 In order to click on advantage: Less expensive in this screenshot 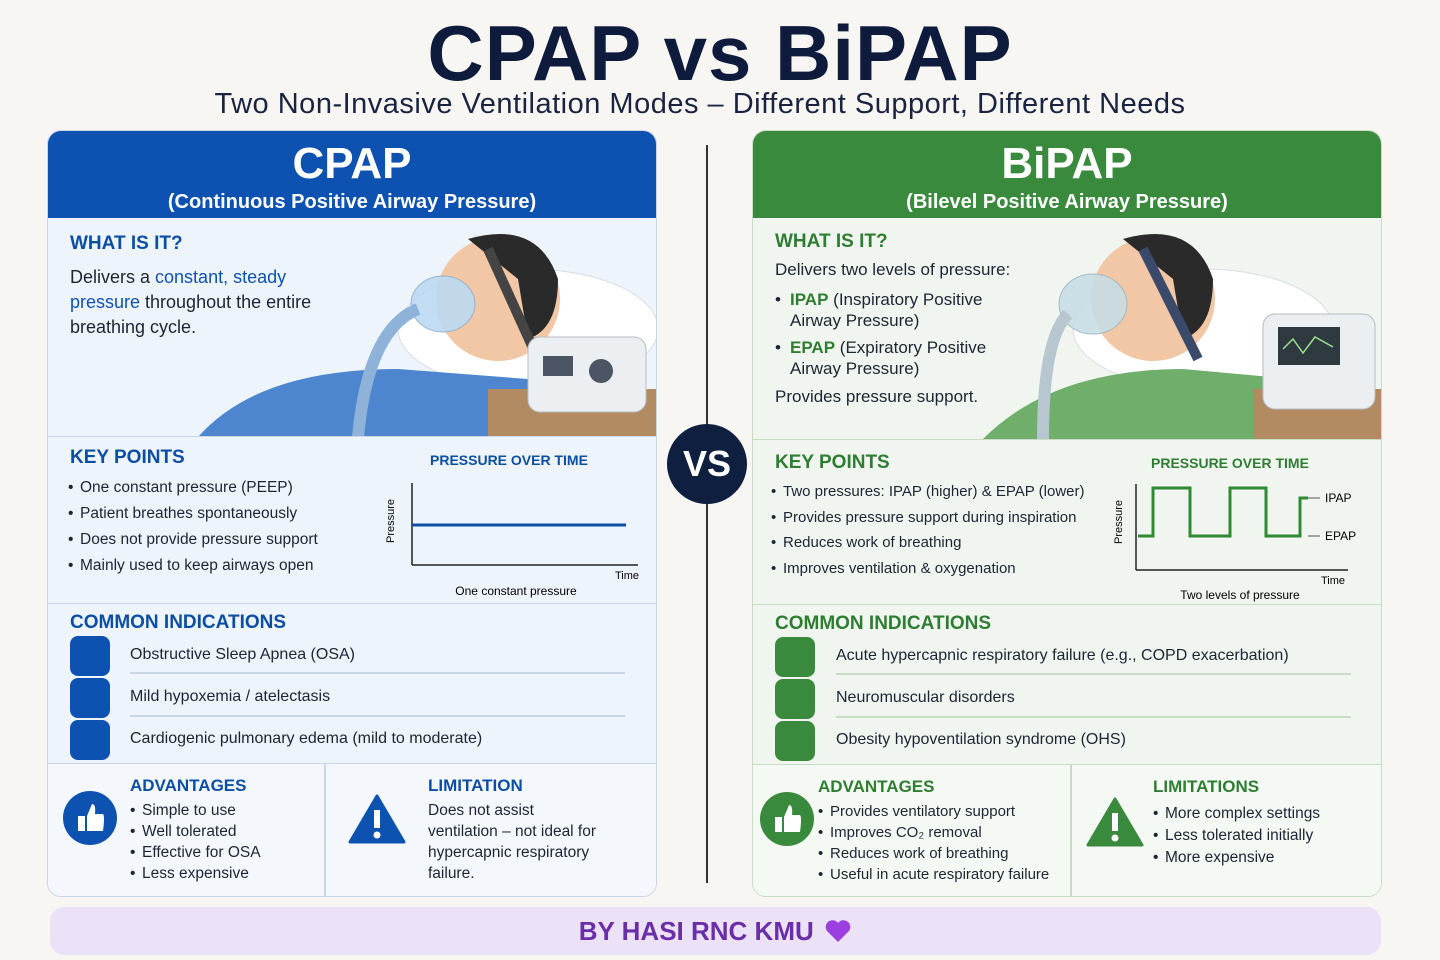, I will do `click(195, 873)`.